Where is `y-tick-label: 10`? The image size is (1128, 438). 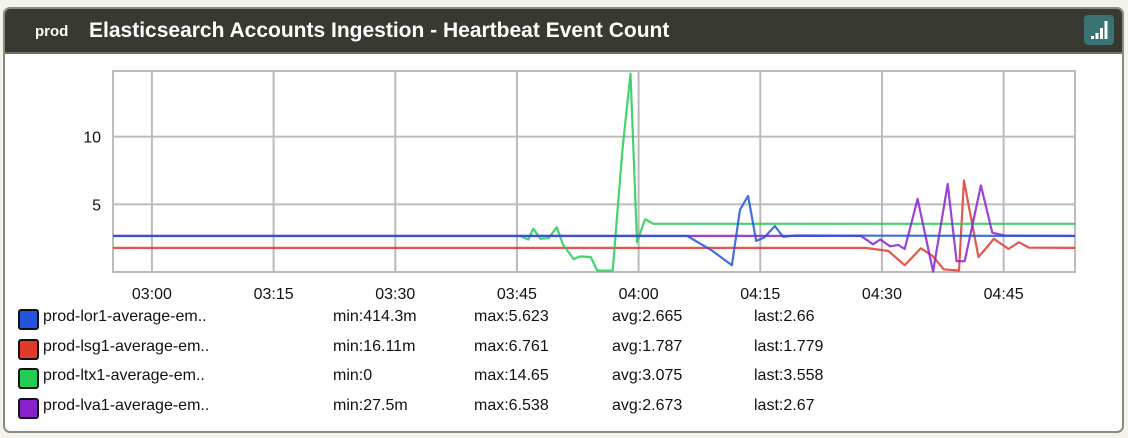
y-tick-label: 10 is located at coordinates (92, 138).